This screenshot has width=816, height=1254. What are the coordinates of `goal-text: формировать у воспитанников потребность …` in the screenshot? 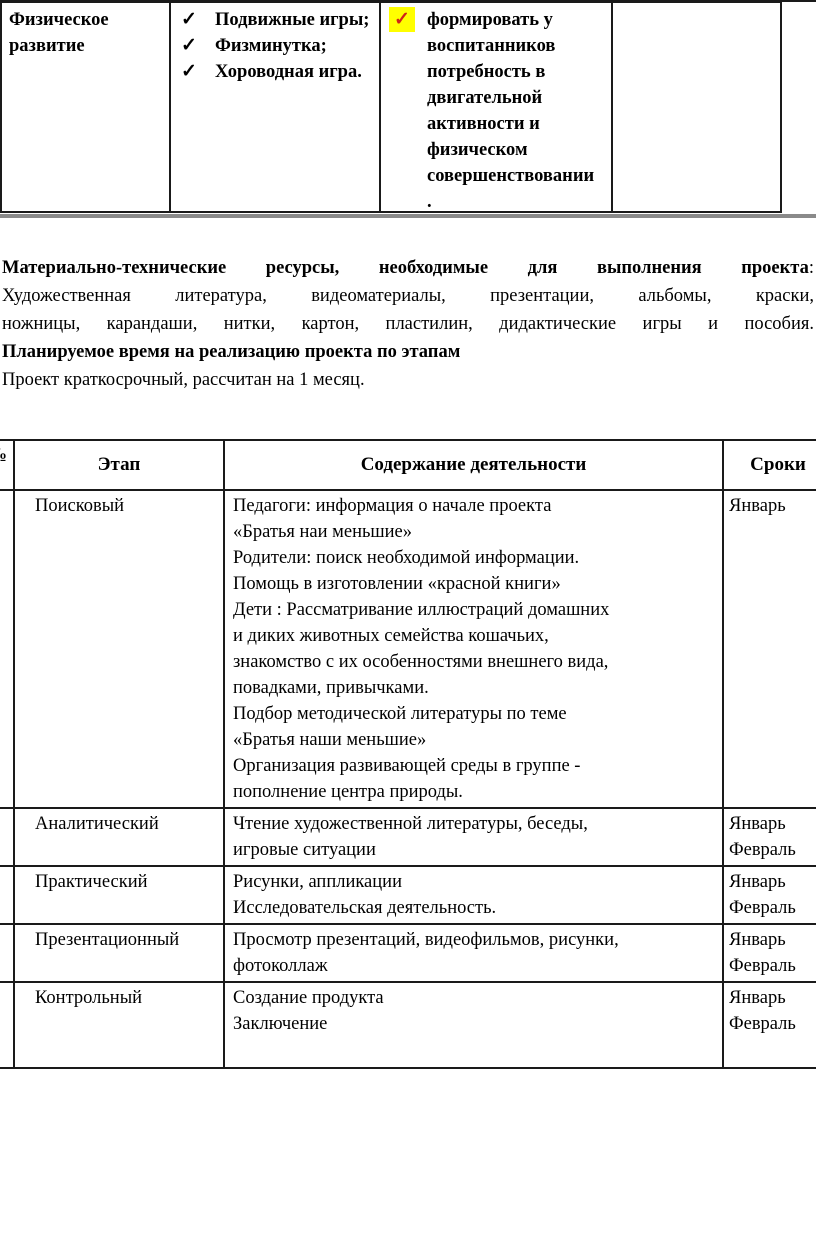 It's located at (511, 110).